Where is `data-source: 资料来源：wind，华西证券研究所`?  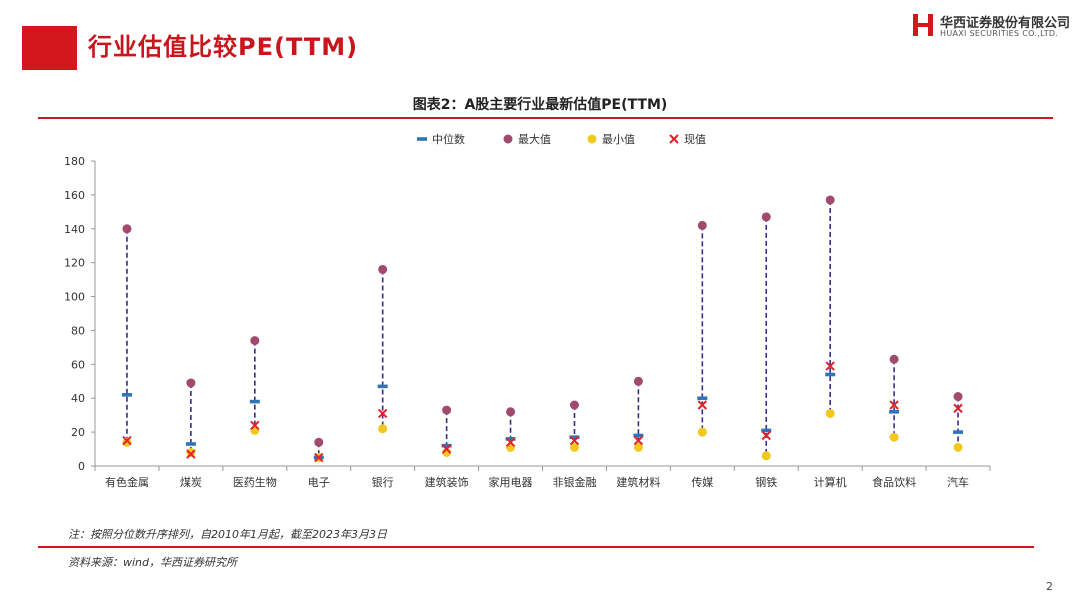
data-source: 资料来源：wind，华西证券研究所 is located at coordinates (153, 562).